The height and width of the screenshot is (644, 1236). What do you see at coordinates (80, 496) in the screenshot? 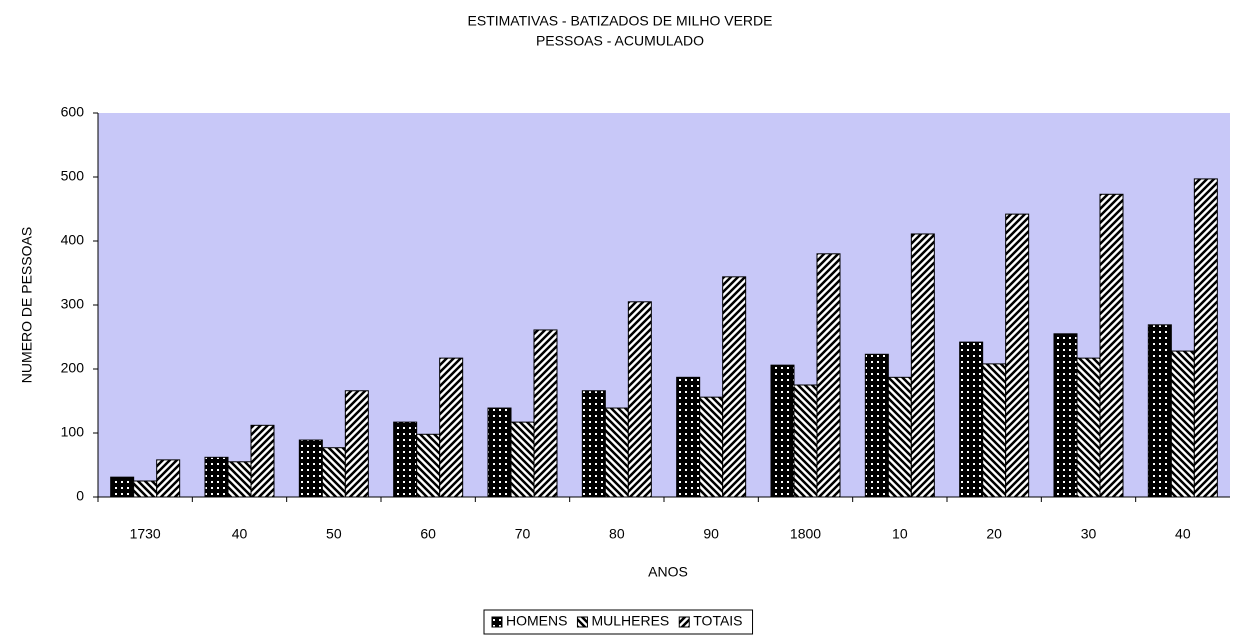
I see `y-tick-label: 0` at bounding box center [80, 496].